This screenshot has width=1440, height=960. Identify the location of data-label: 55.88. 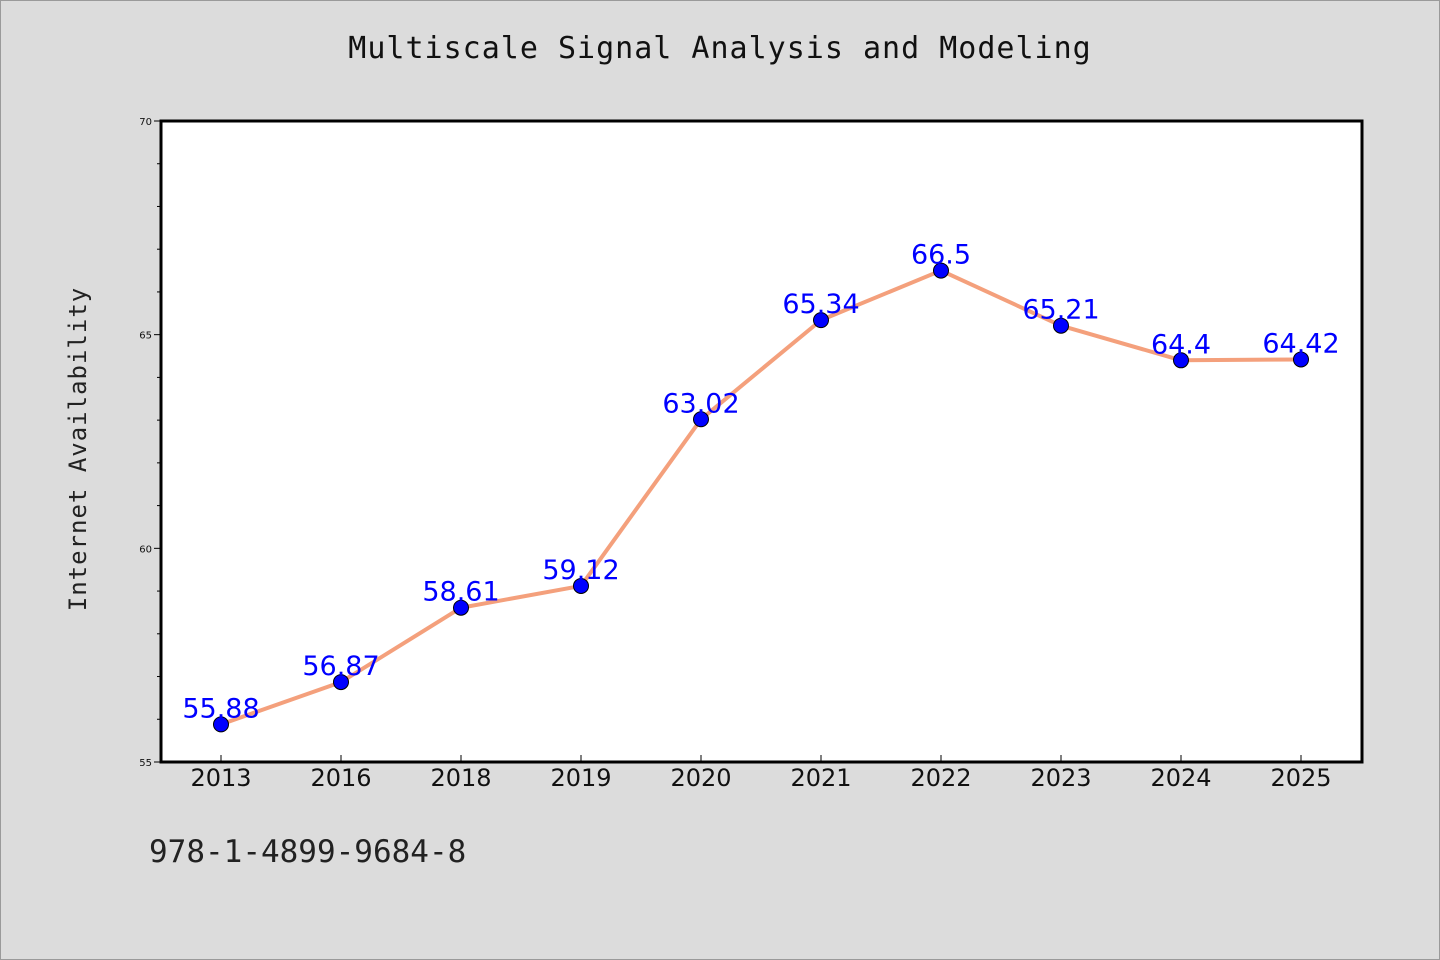
(220, 708).